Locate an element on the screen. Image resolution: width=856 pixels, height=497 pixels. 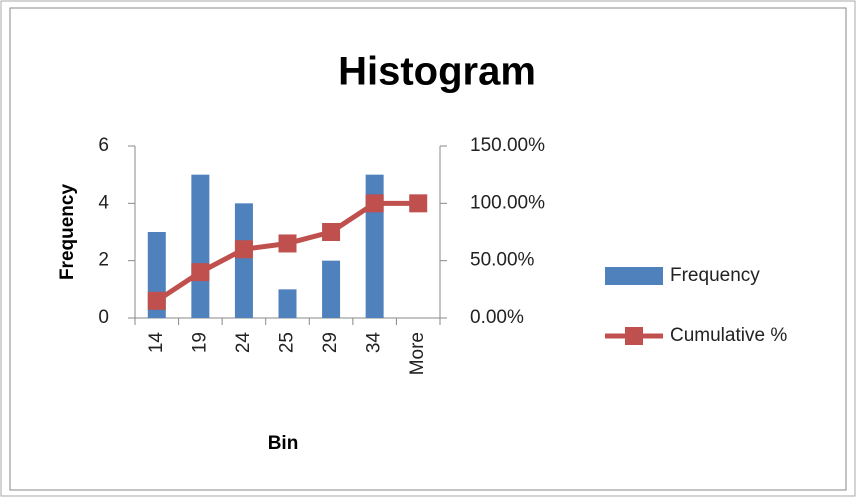
y-tick-label: 0 is located at coordinates (103, 317).